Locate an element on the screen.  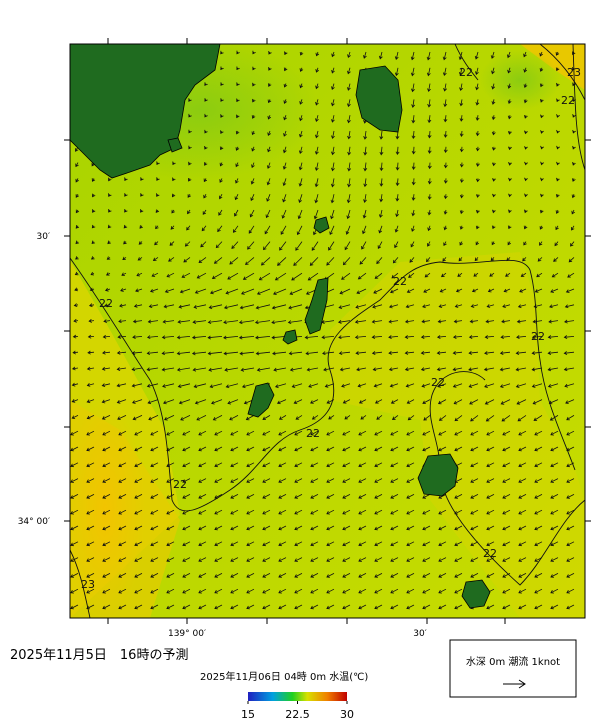
colorbar-label: 15 is located at coordinates (248, 714).